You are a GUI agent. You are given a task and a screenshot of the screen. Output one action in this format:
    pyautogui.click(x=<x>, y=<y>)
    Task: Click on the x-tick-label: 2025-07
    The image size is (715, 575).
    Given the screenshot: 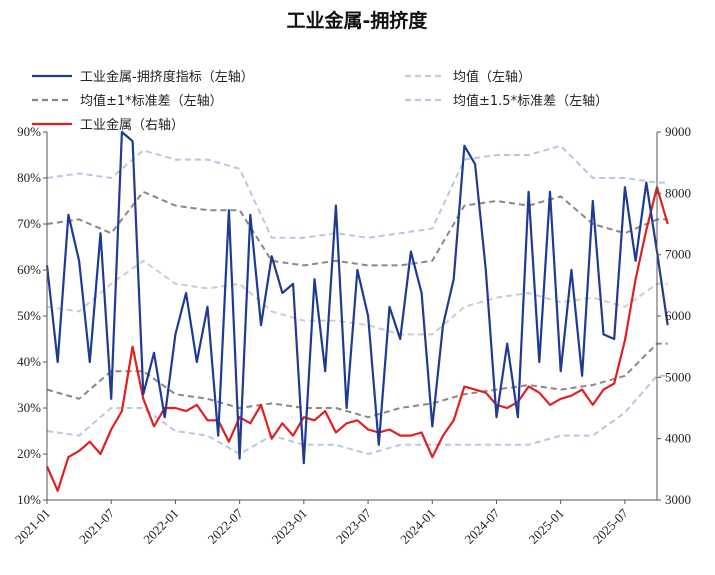 What is the action you would take?
    pyautogui.click(x=611, y=526)
    